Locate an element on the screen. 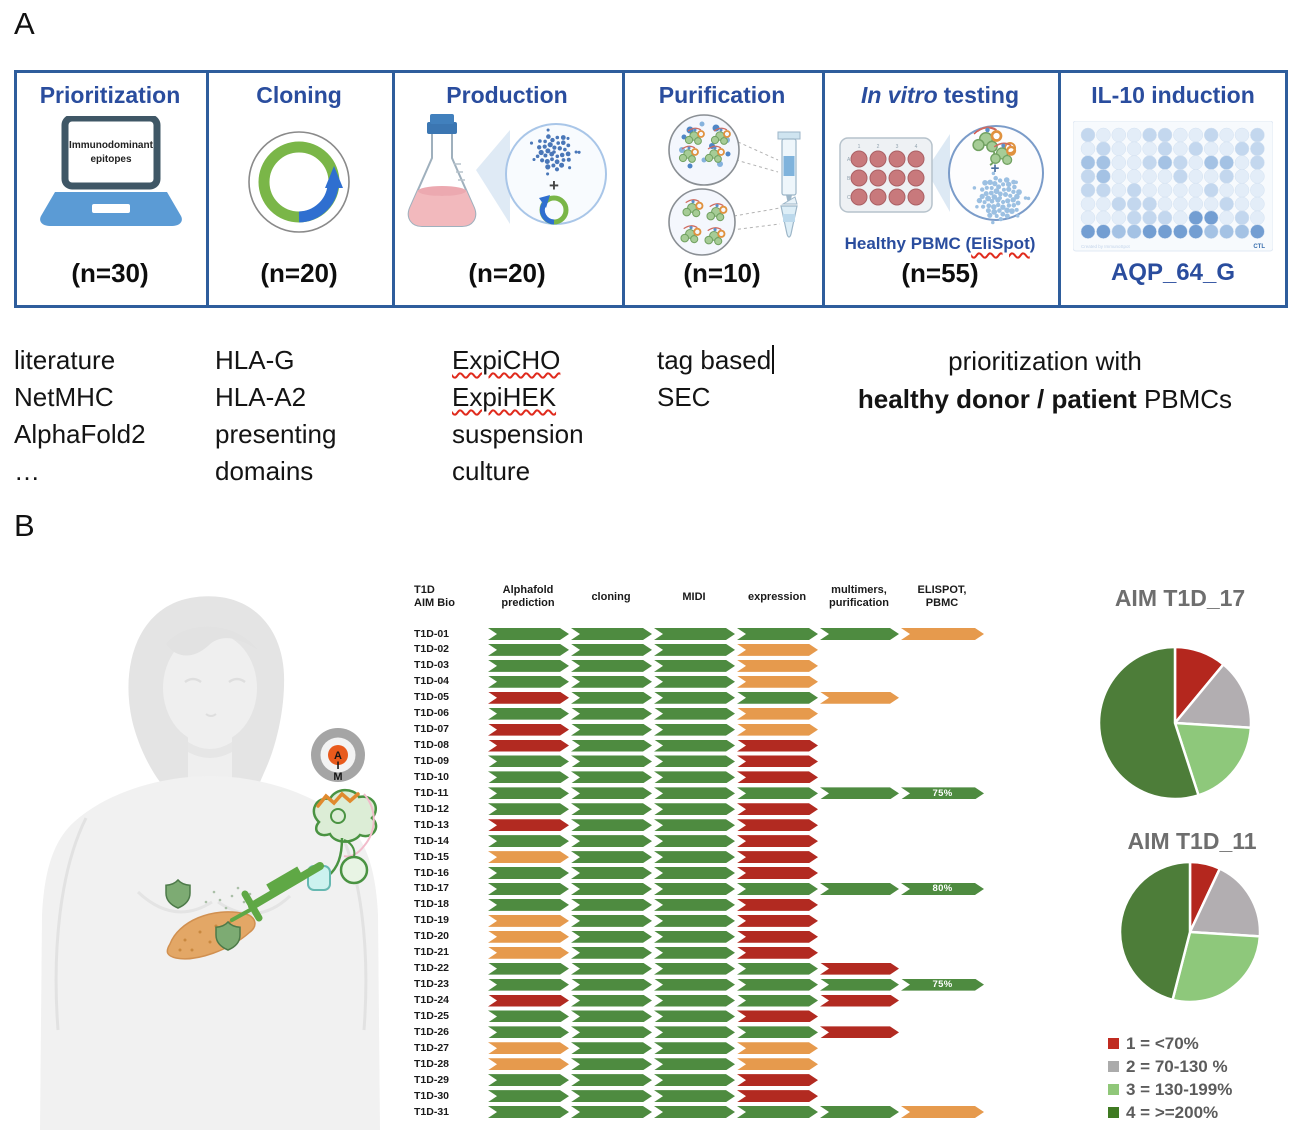  pbmc-cluster is located at coordinates (1001, 198).